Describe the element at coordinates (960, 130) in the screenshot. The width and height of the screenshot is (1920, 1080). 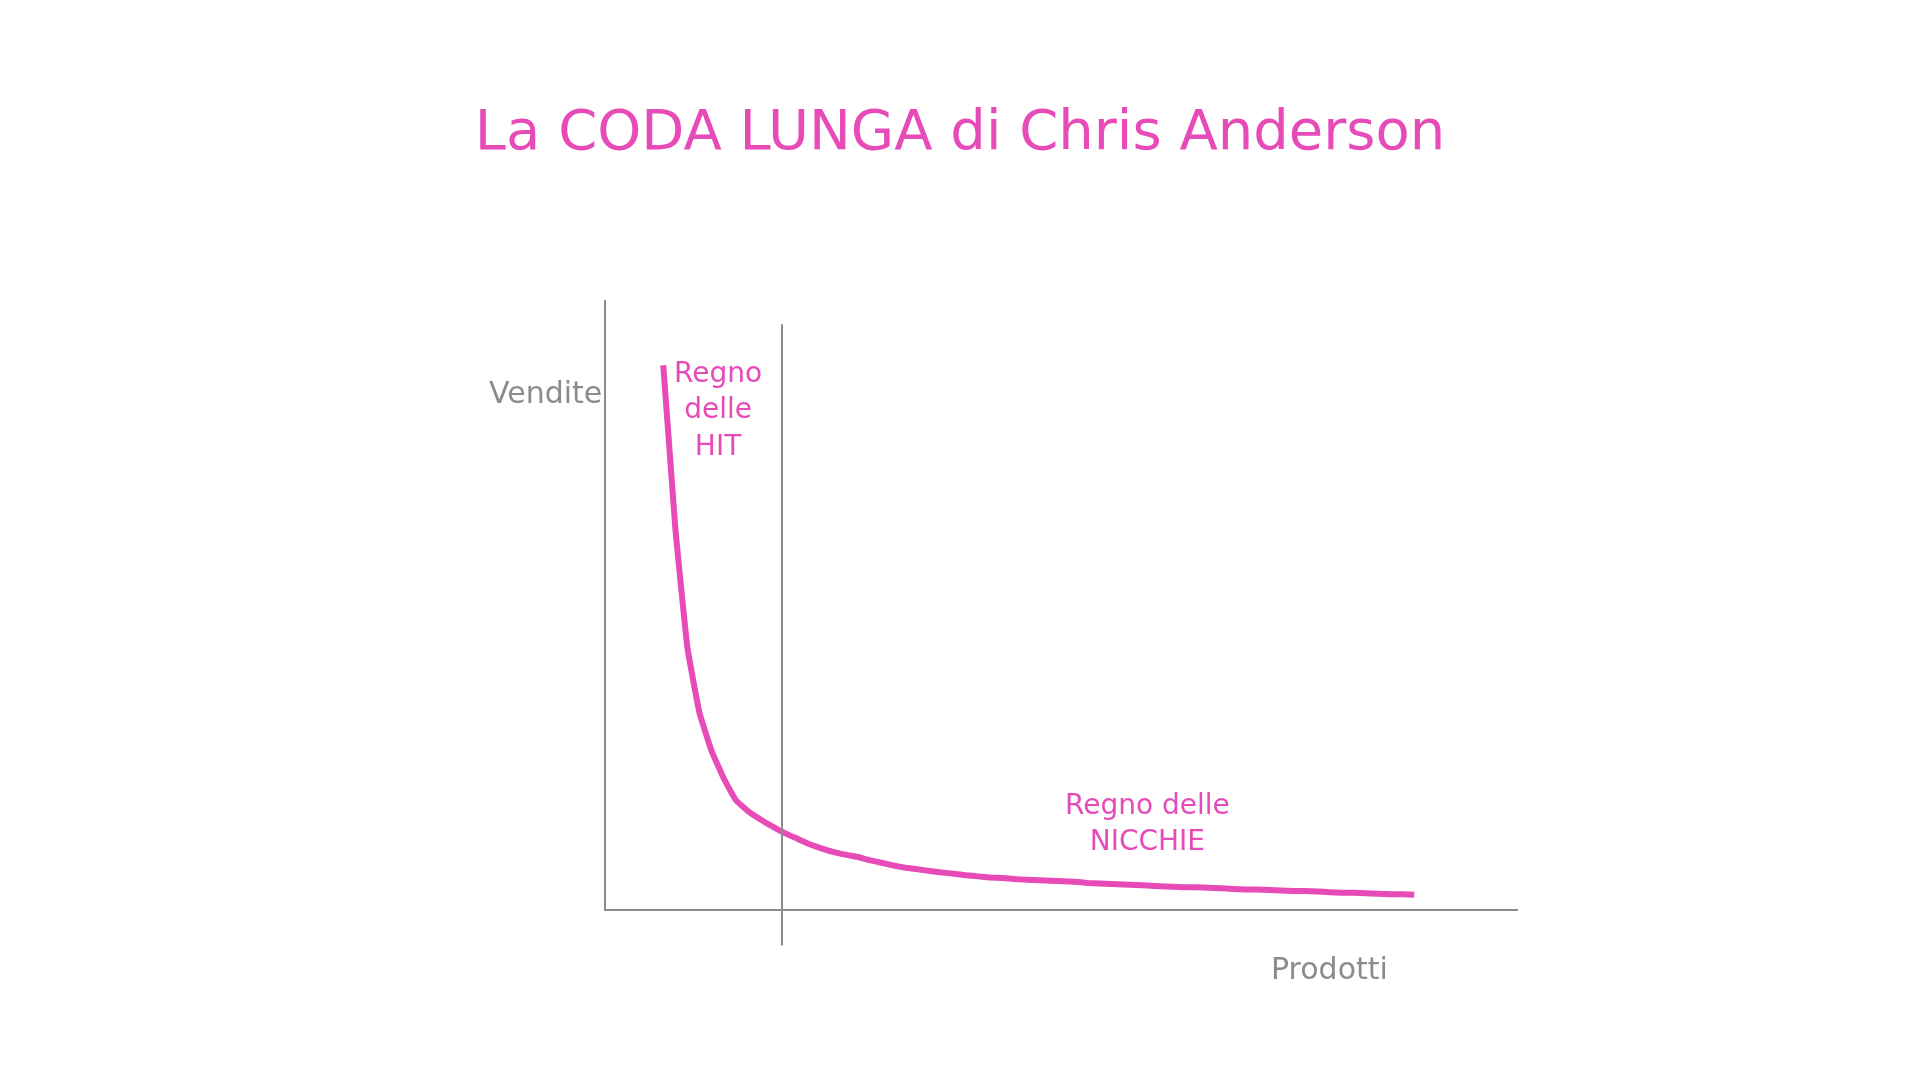
I see `chart-title: La CODA LUNGA di Chris Anderson` at that location.